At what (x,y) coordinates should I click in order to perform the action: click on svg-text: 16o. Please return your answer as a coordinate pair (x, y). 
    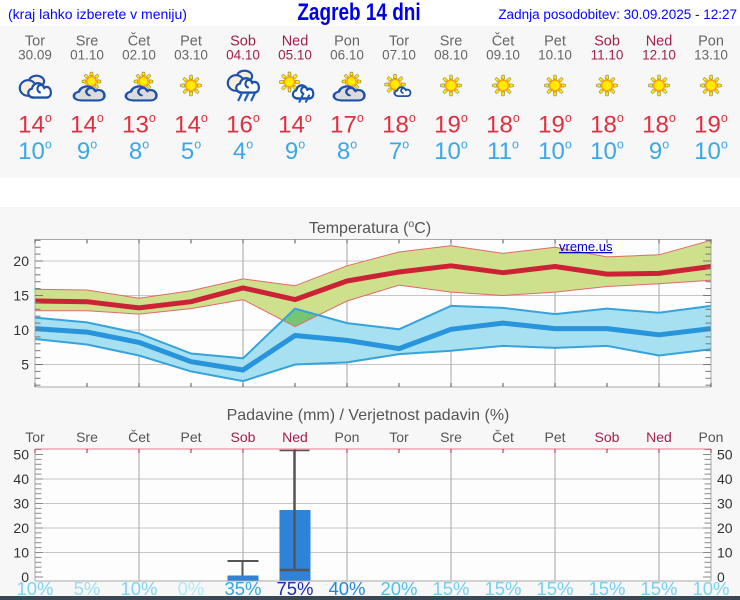
    Looking at the image, I should click on (243, 125).